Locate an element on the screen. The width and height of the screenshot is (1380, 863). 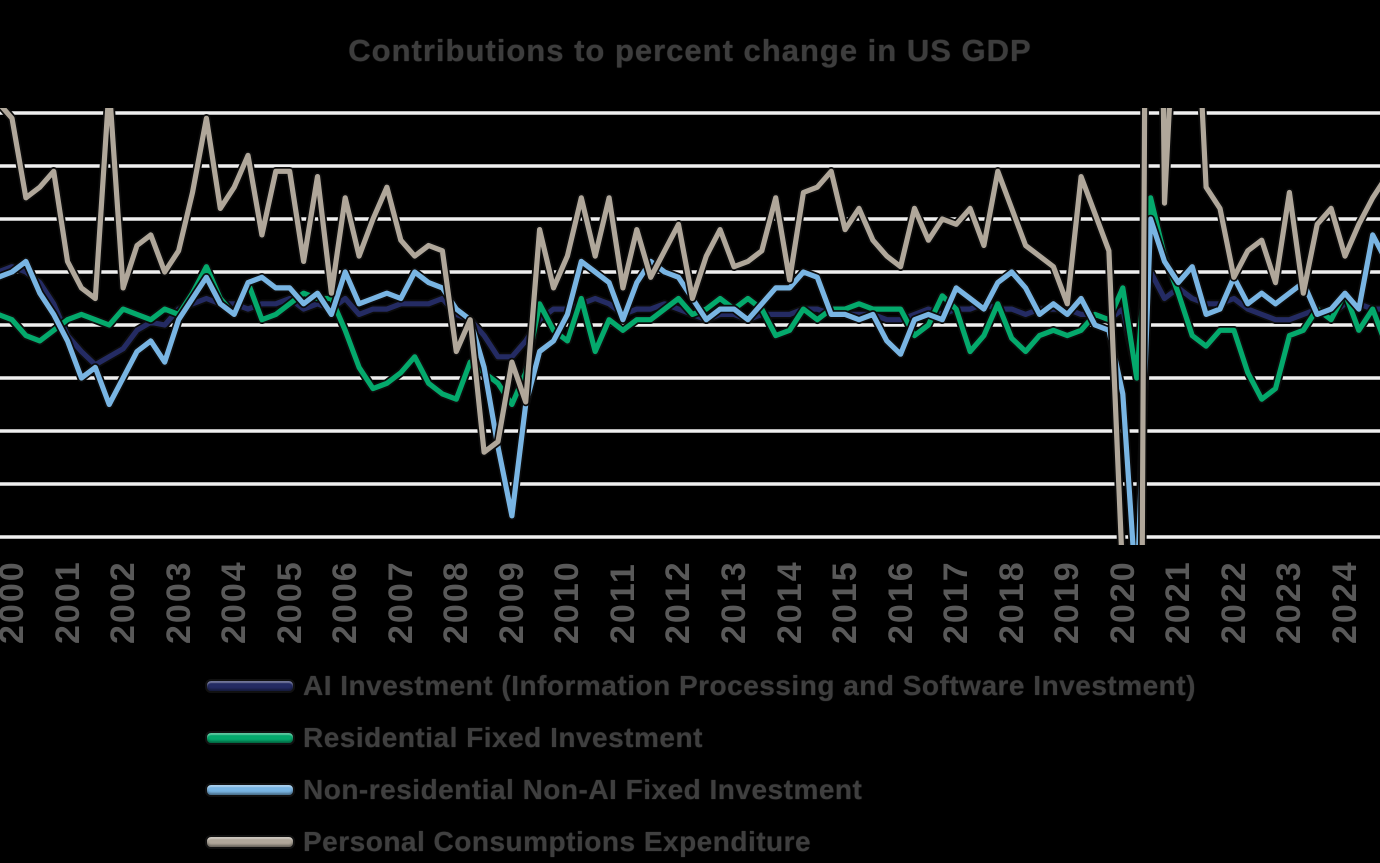
x-tick-label: 2001 is located at coordinates (67, 602).